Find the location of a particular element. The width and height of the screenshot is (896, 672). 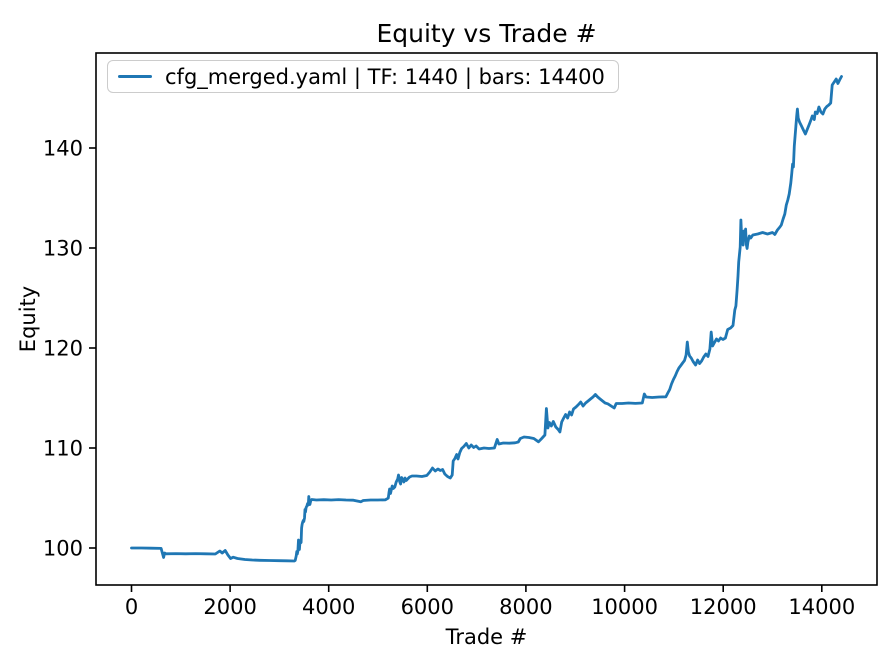

y-tick-label: 130 is located at coordinates (63, 249).